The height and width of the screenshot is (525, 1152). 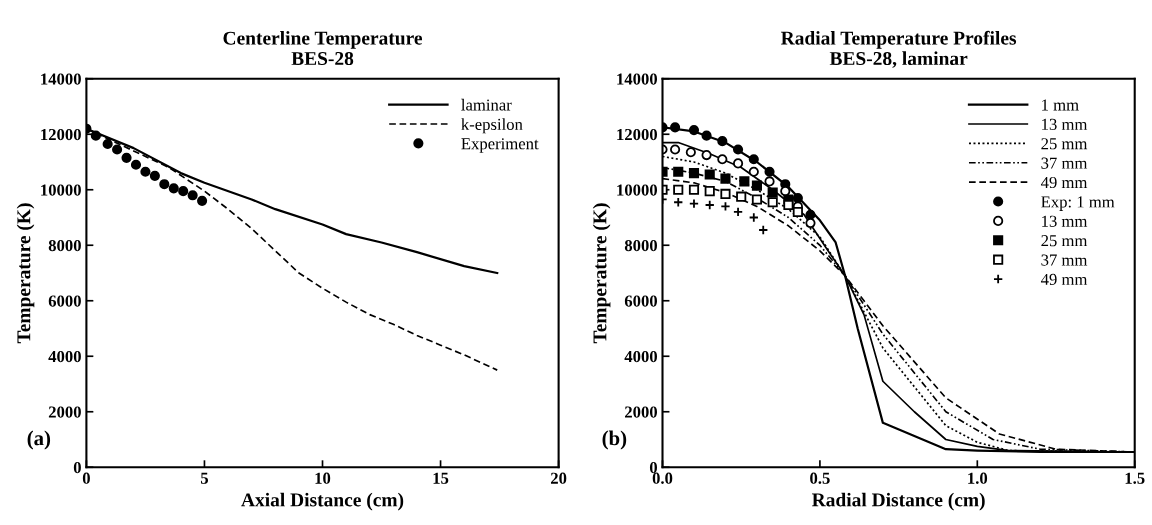 I want to click on legend-label: Experiment, so click(x=500, y=145).